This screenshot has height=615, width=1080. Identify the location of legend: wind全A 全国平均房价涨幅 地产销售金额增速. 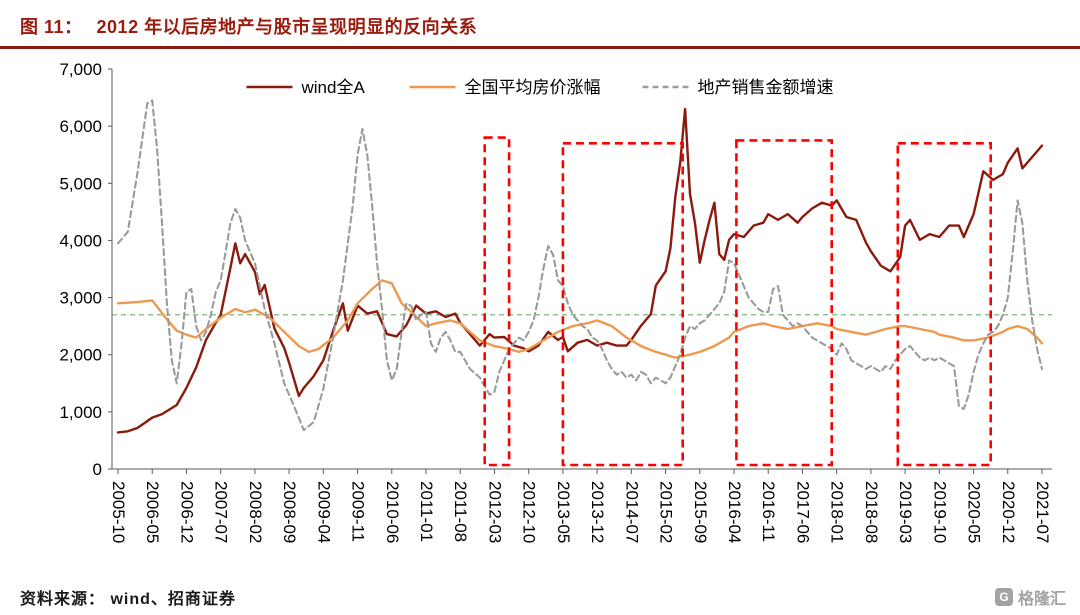
(540, 87).